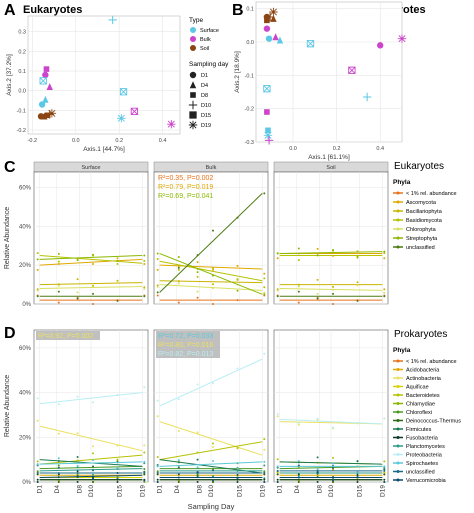  What do you see at coordinates (423, 371) in the screenshot?
I see `legend-phyla-label: Acidobacteria` at bounding box center [423, 371].